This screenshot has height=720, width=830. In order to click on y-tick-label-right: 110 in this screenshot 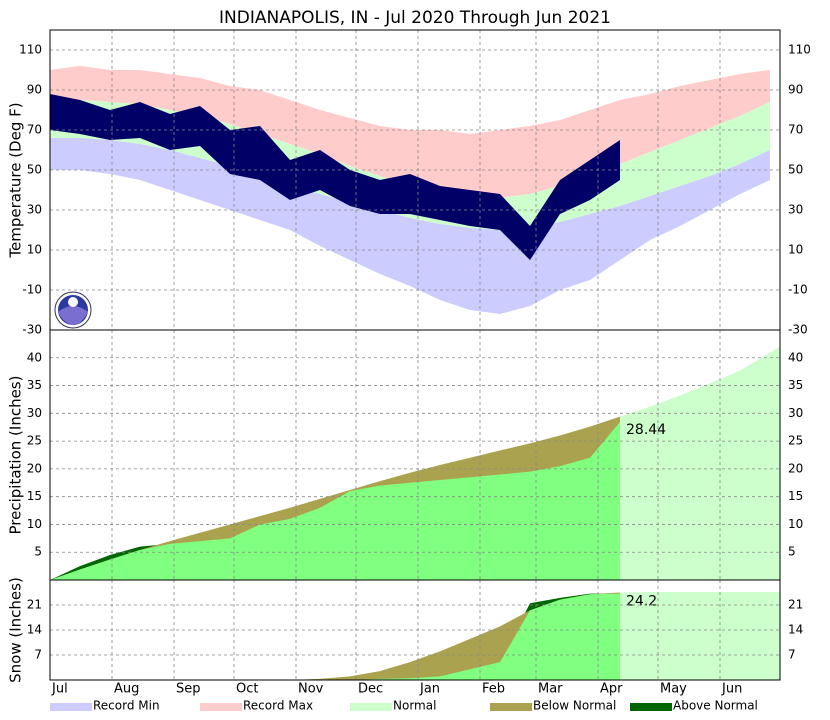, I will do `click(799, 50)`.